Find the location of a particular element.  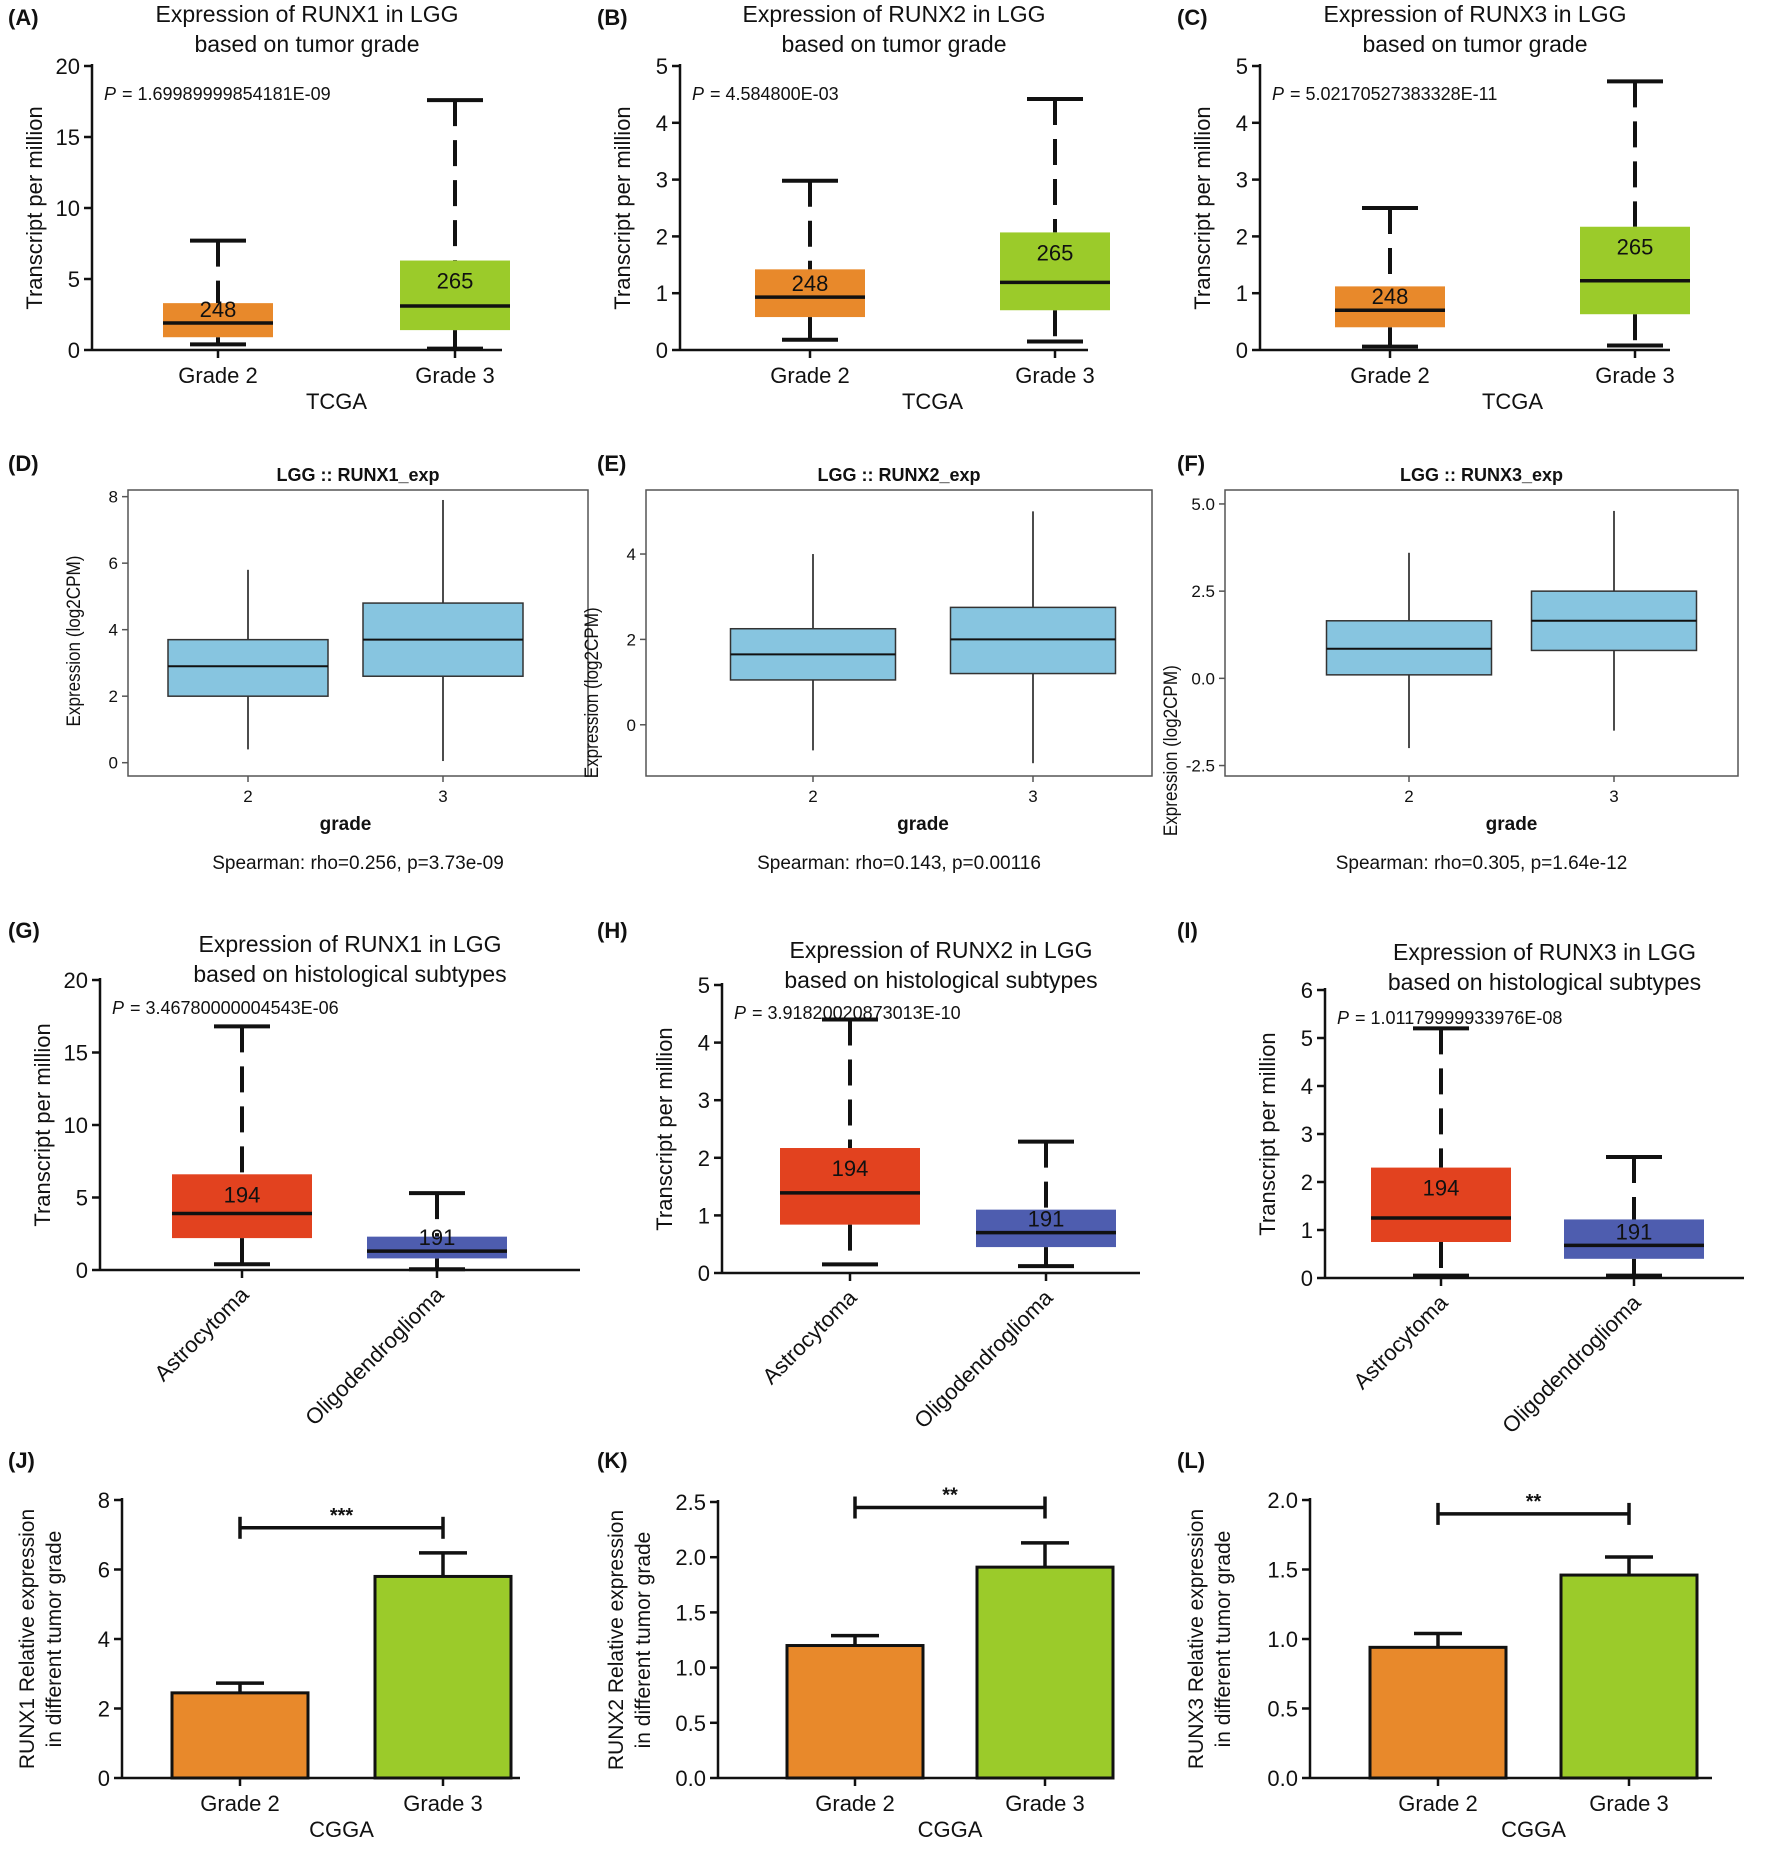

y-tick-label: 8 is located at coordinates (104, 1500).